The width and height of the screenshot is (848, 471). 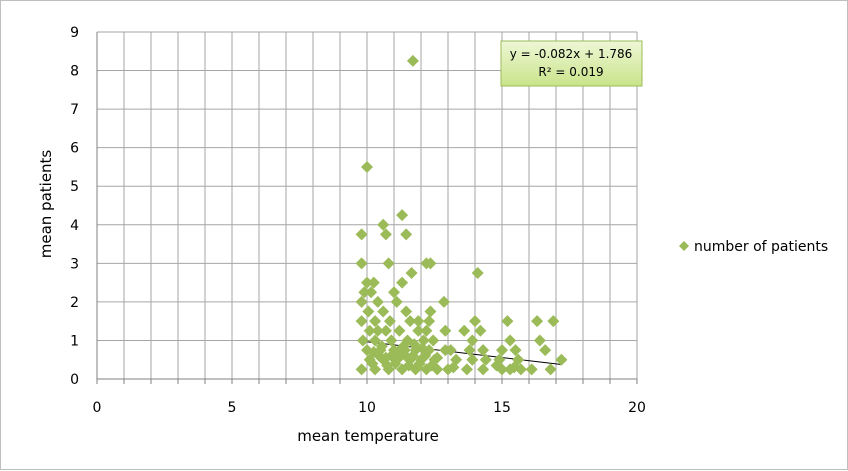 I want to click on y-tick-label: 0, so click(x=74, y=380).